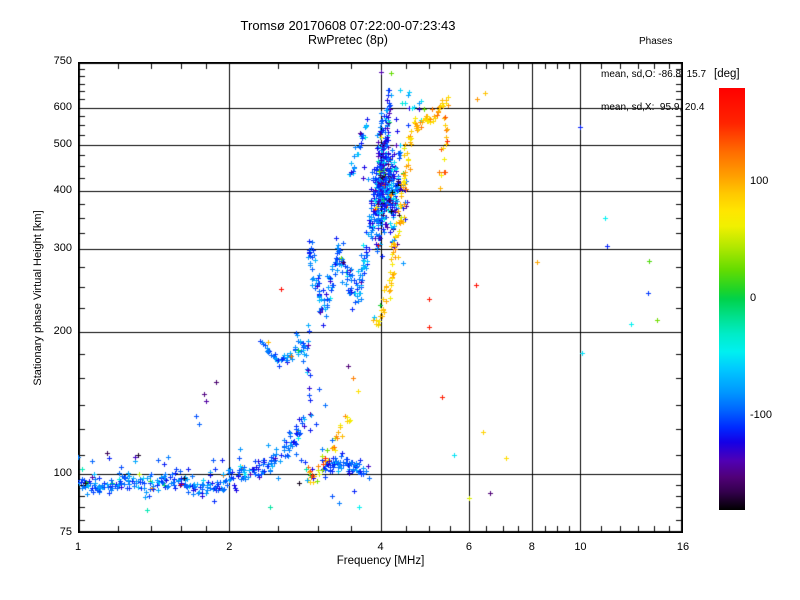 Image resolution: width=800 pixels, height=600 pixels. Describe the element at coordinates (656, 41) in the screenshot. I see `phase-stats-header: Phases` at that location.